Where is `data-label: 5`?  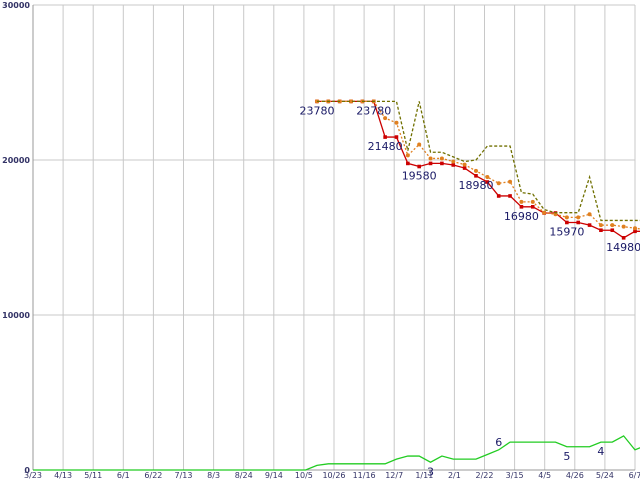 data-label: 5 is located at coordinates (566, 456).